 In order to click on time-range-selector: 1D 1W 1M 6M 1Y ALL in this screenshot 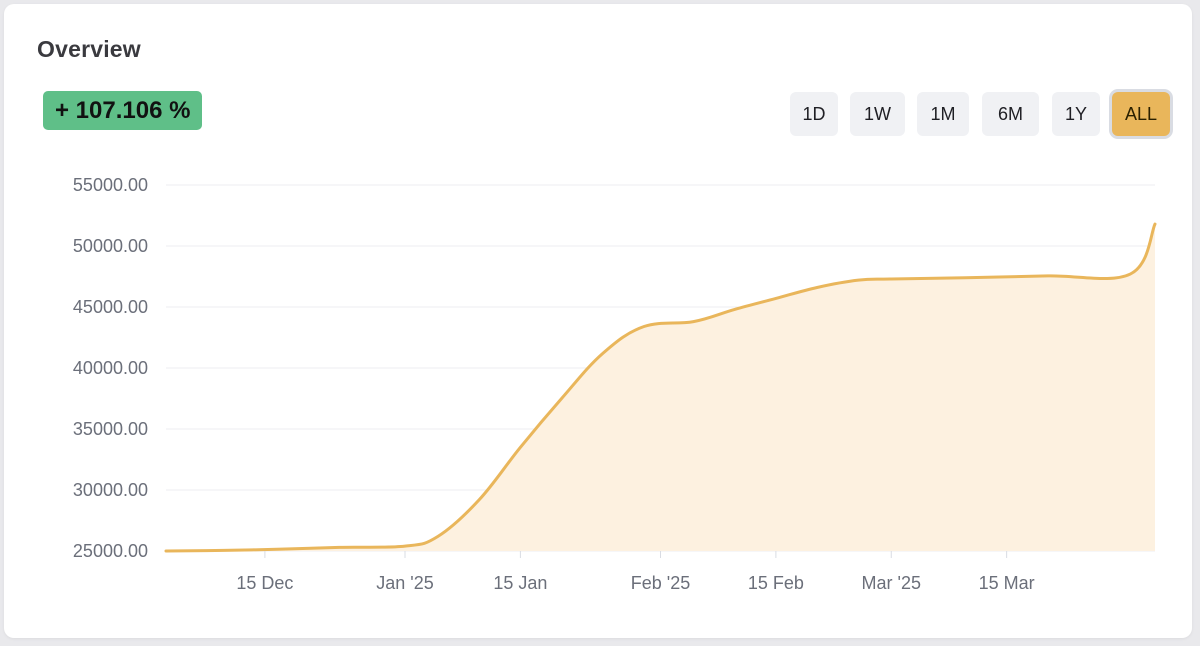, I will do `click(598, 115)`.